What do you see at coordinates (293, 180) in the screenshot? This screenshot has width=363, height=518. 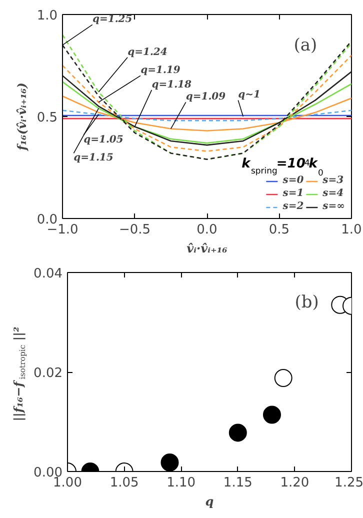 I see `legend-label: s=0` at bounding box center [293, 180].